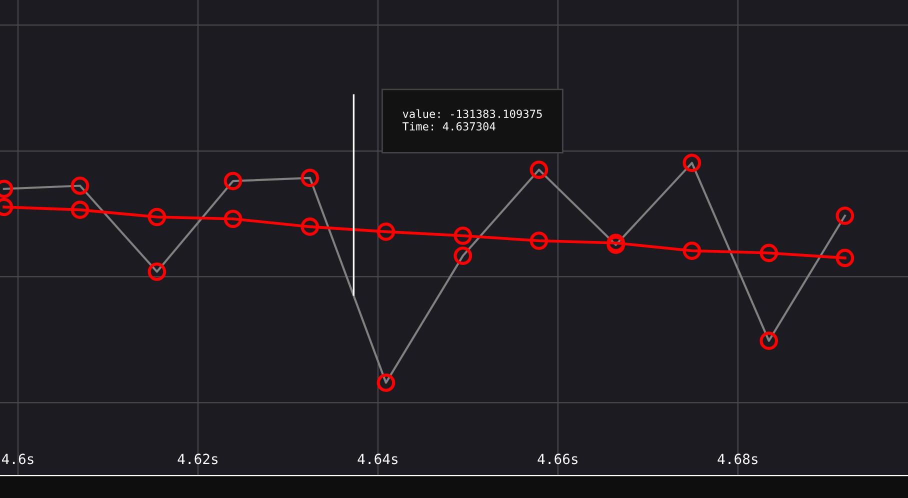 This screenshot has width=908, height=498. I want to click on x-tick-label: 4.68s, so click(738, 459).